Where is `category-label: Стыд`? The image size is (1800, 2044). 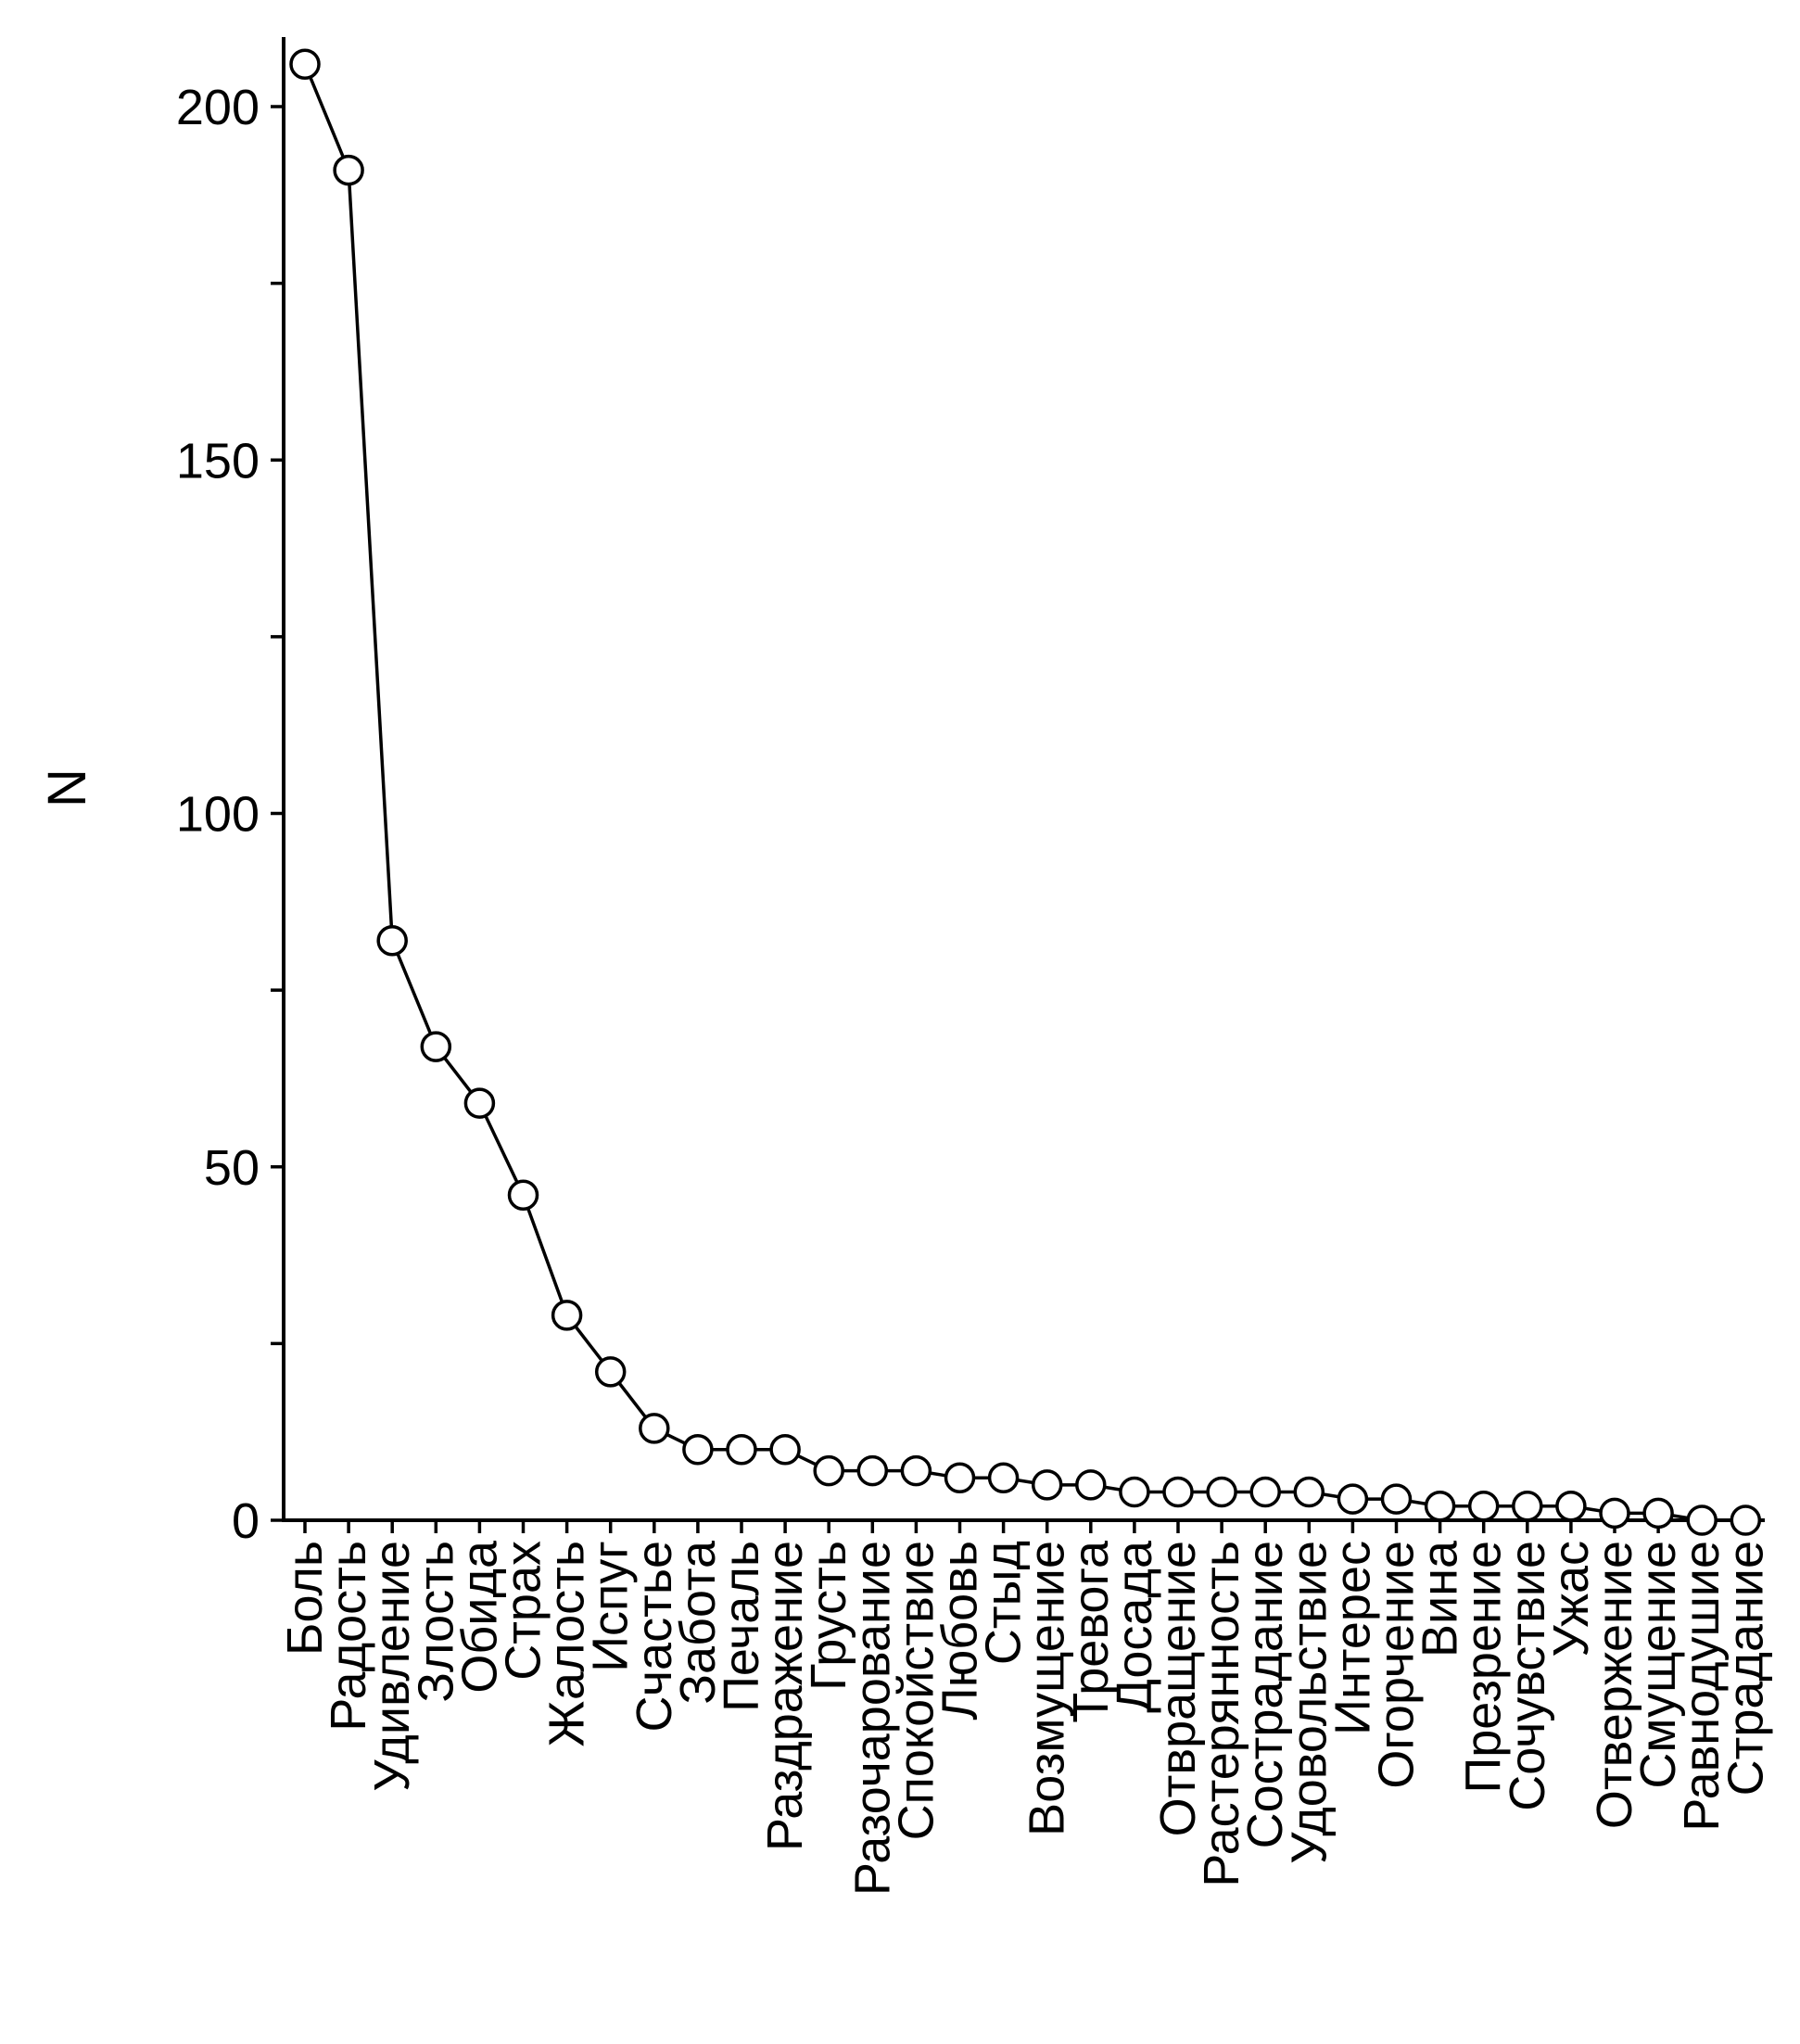 category-label: Стыд is located at coordinates (1004, 1603).